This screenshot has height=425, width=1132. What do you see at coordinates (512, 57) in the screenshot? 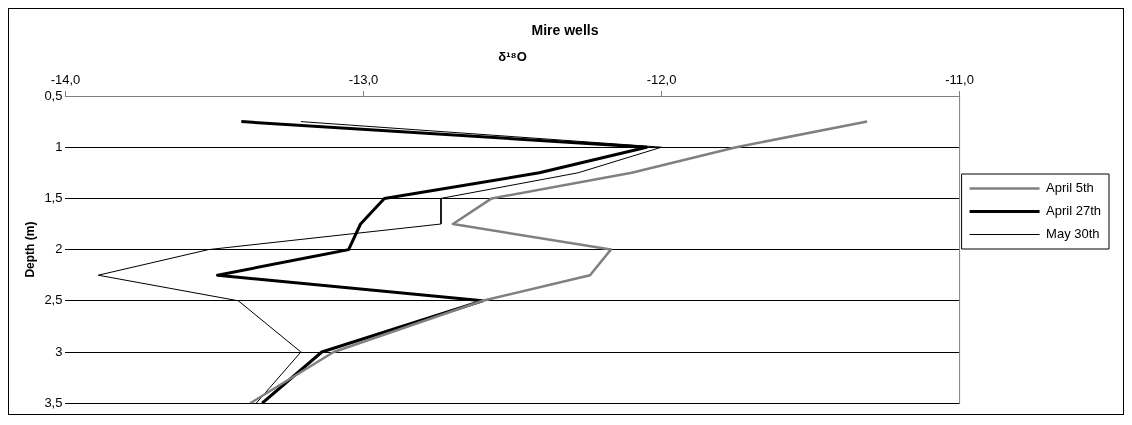
I see `x-axis-title: δ¹⁸O` at bounding box center [512, 57].